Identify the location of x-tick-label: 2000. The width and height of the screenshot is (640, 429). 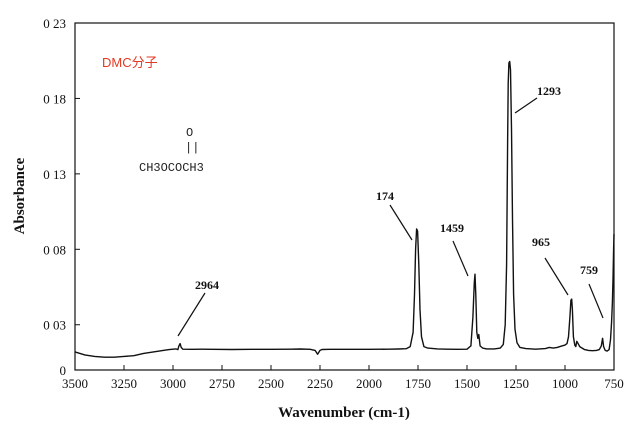
(369, 383).